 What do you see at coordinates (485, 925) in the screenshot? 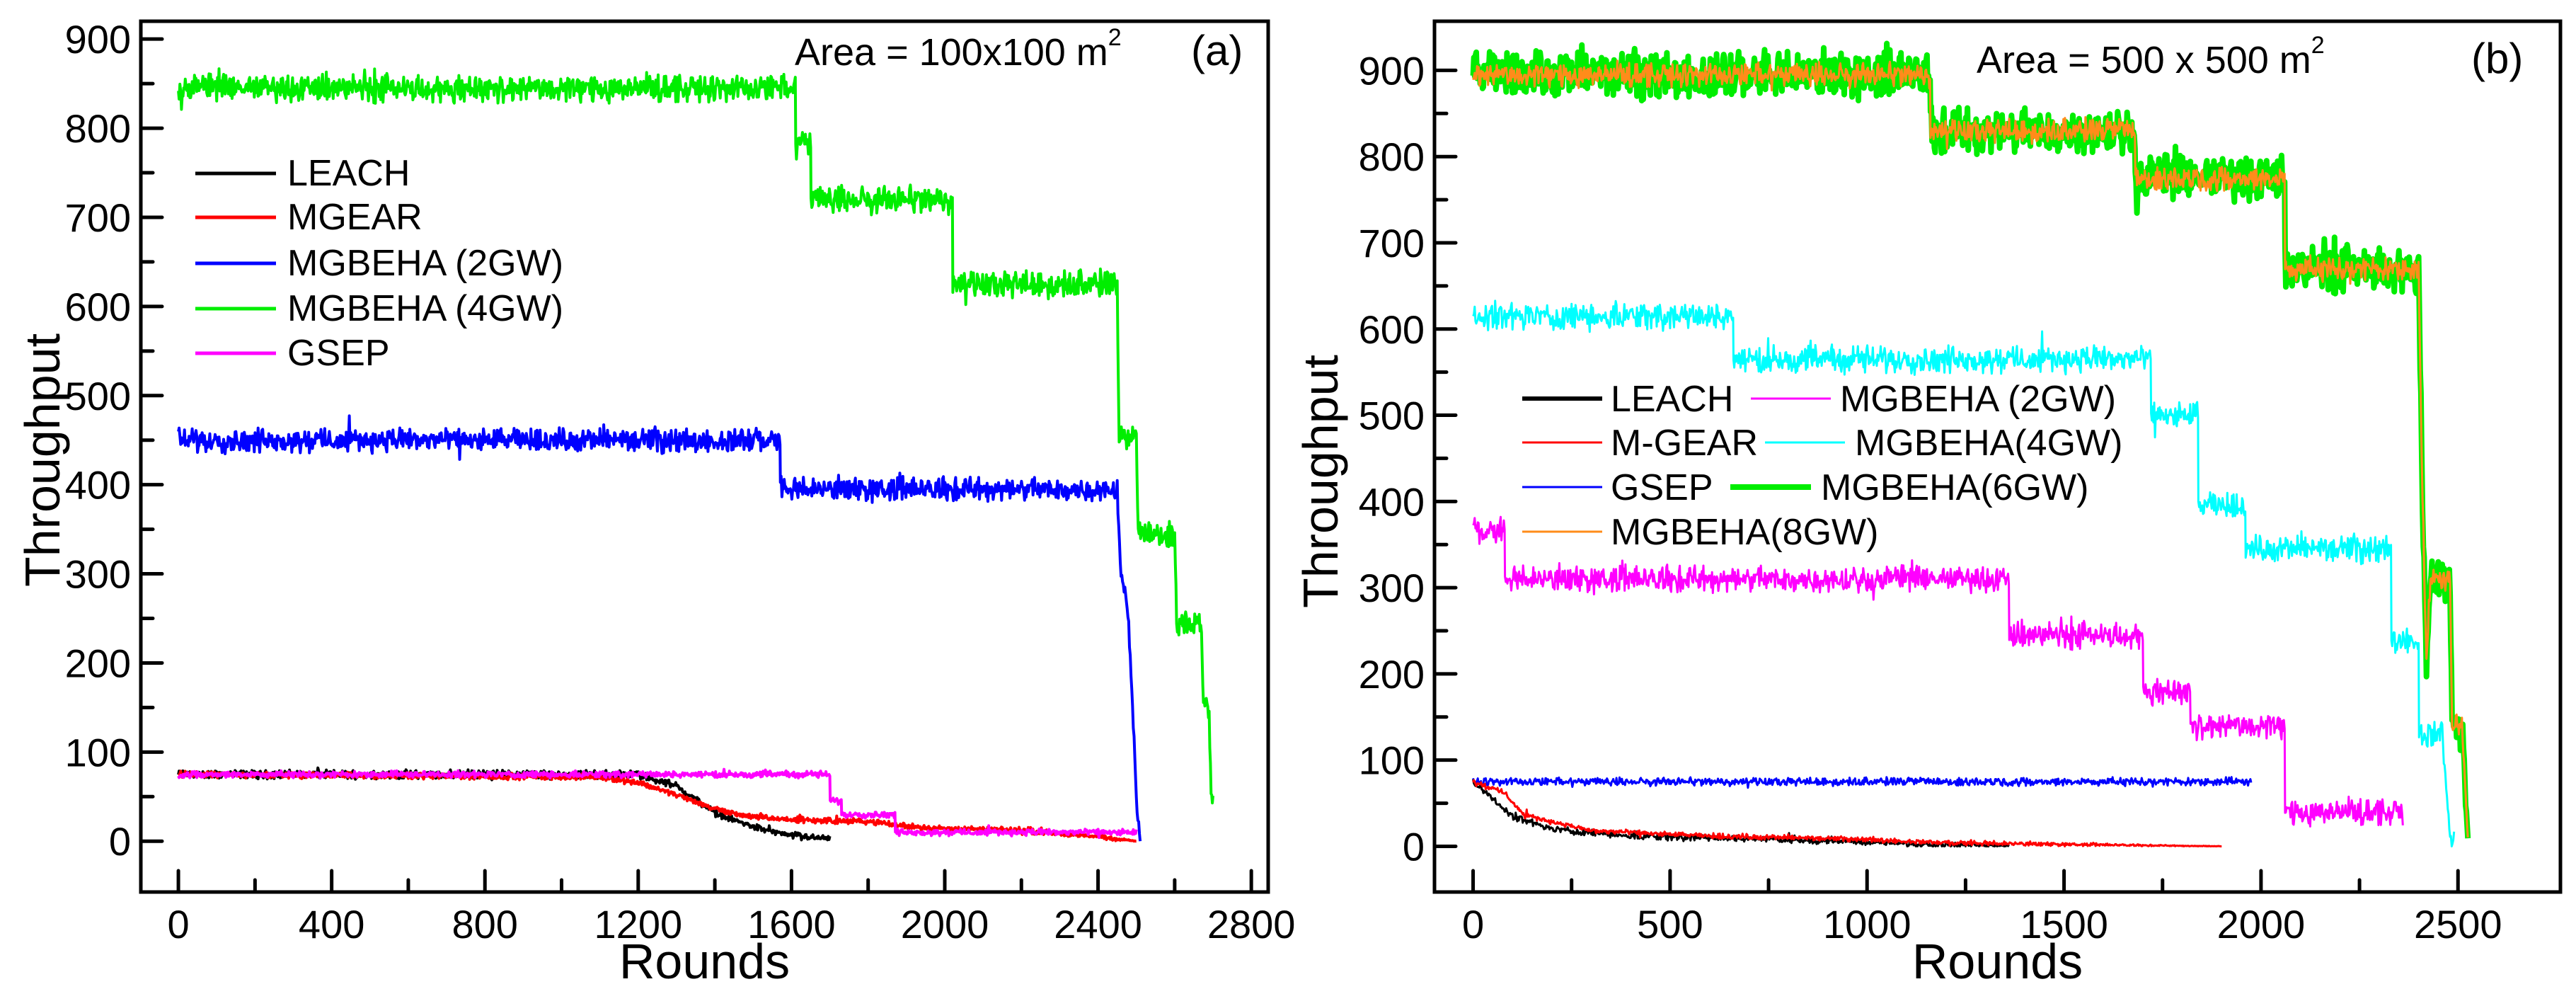
I see `x-tick-label: 800` at bounding box center [485, 925].